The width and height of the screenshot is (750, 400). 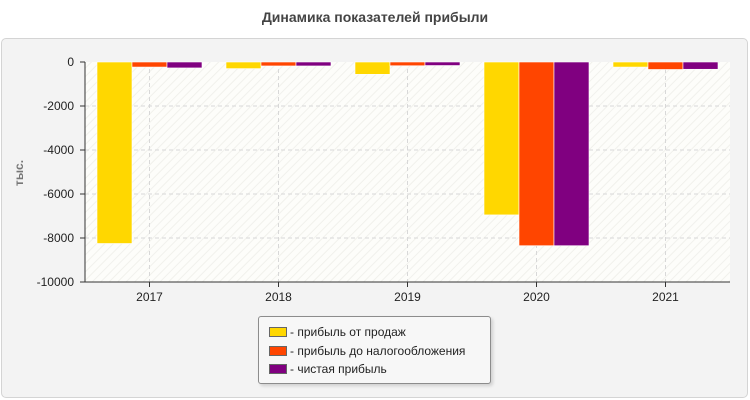 What do you see at coordinates (407, 297) in the screenshot?
I see `x-tick-label: 2019` at bounding box center [407, 297].